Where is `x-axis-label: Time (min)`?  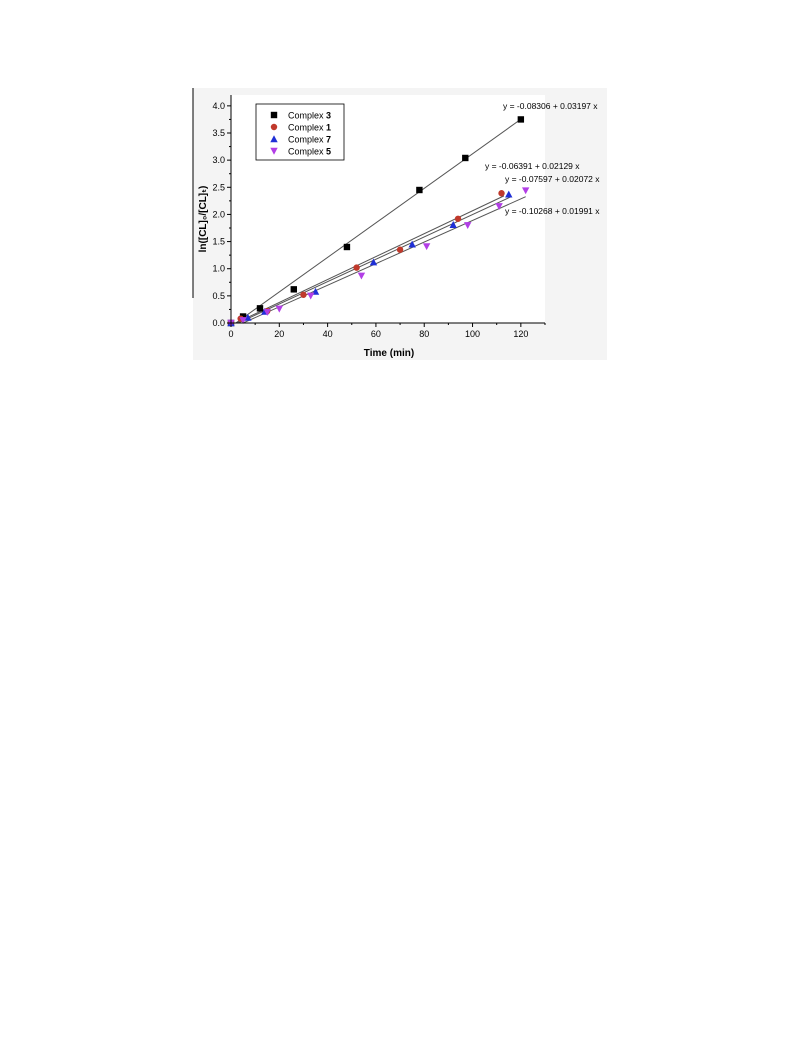
x-axis-label: Time (min) is located at coordinates (389, 353).